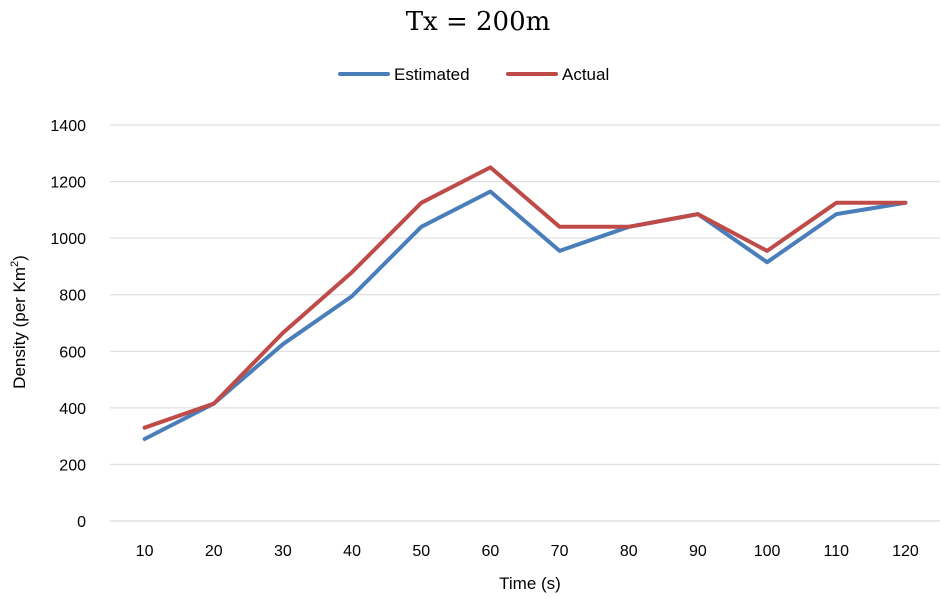  What do you see at coordinates (19, 328) in the screenshot?
I see `y-axis-label-main: Density (per Km` at bounding box center [19, 328].